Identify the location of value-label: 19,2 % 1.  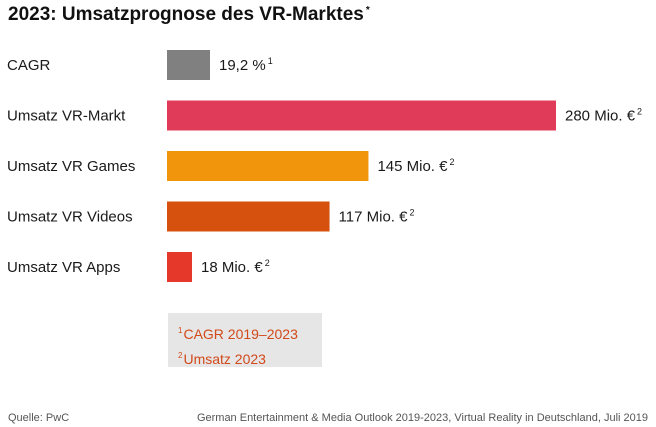
(246, 65).